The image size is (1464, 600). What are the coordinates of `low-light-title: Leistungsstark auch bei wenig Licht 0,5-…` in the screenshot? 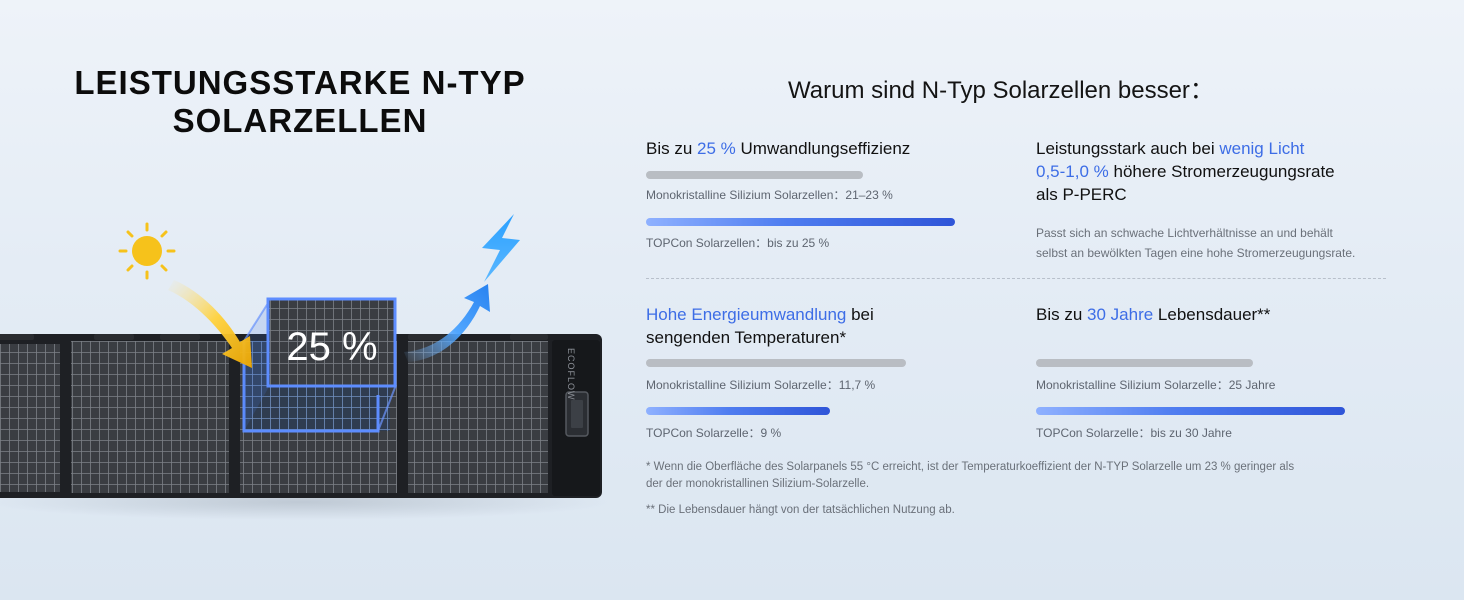 It's located at (1185, 171).